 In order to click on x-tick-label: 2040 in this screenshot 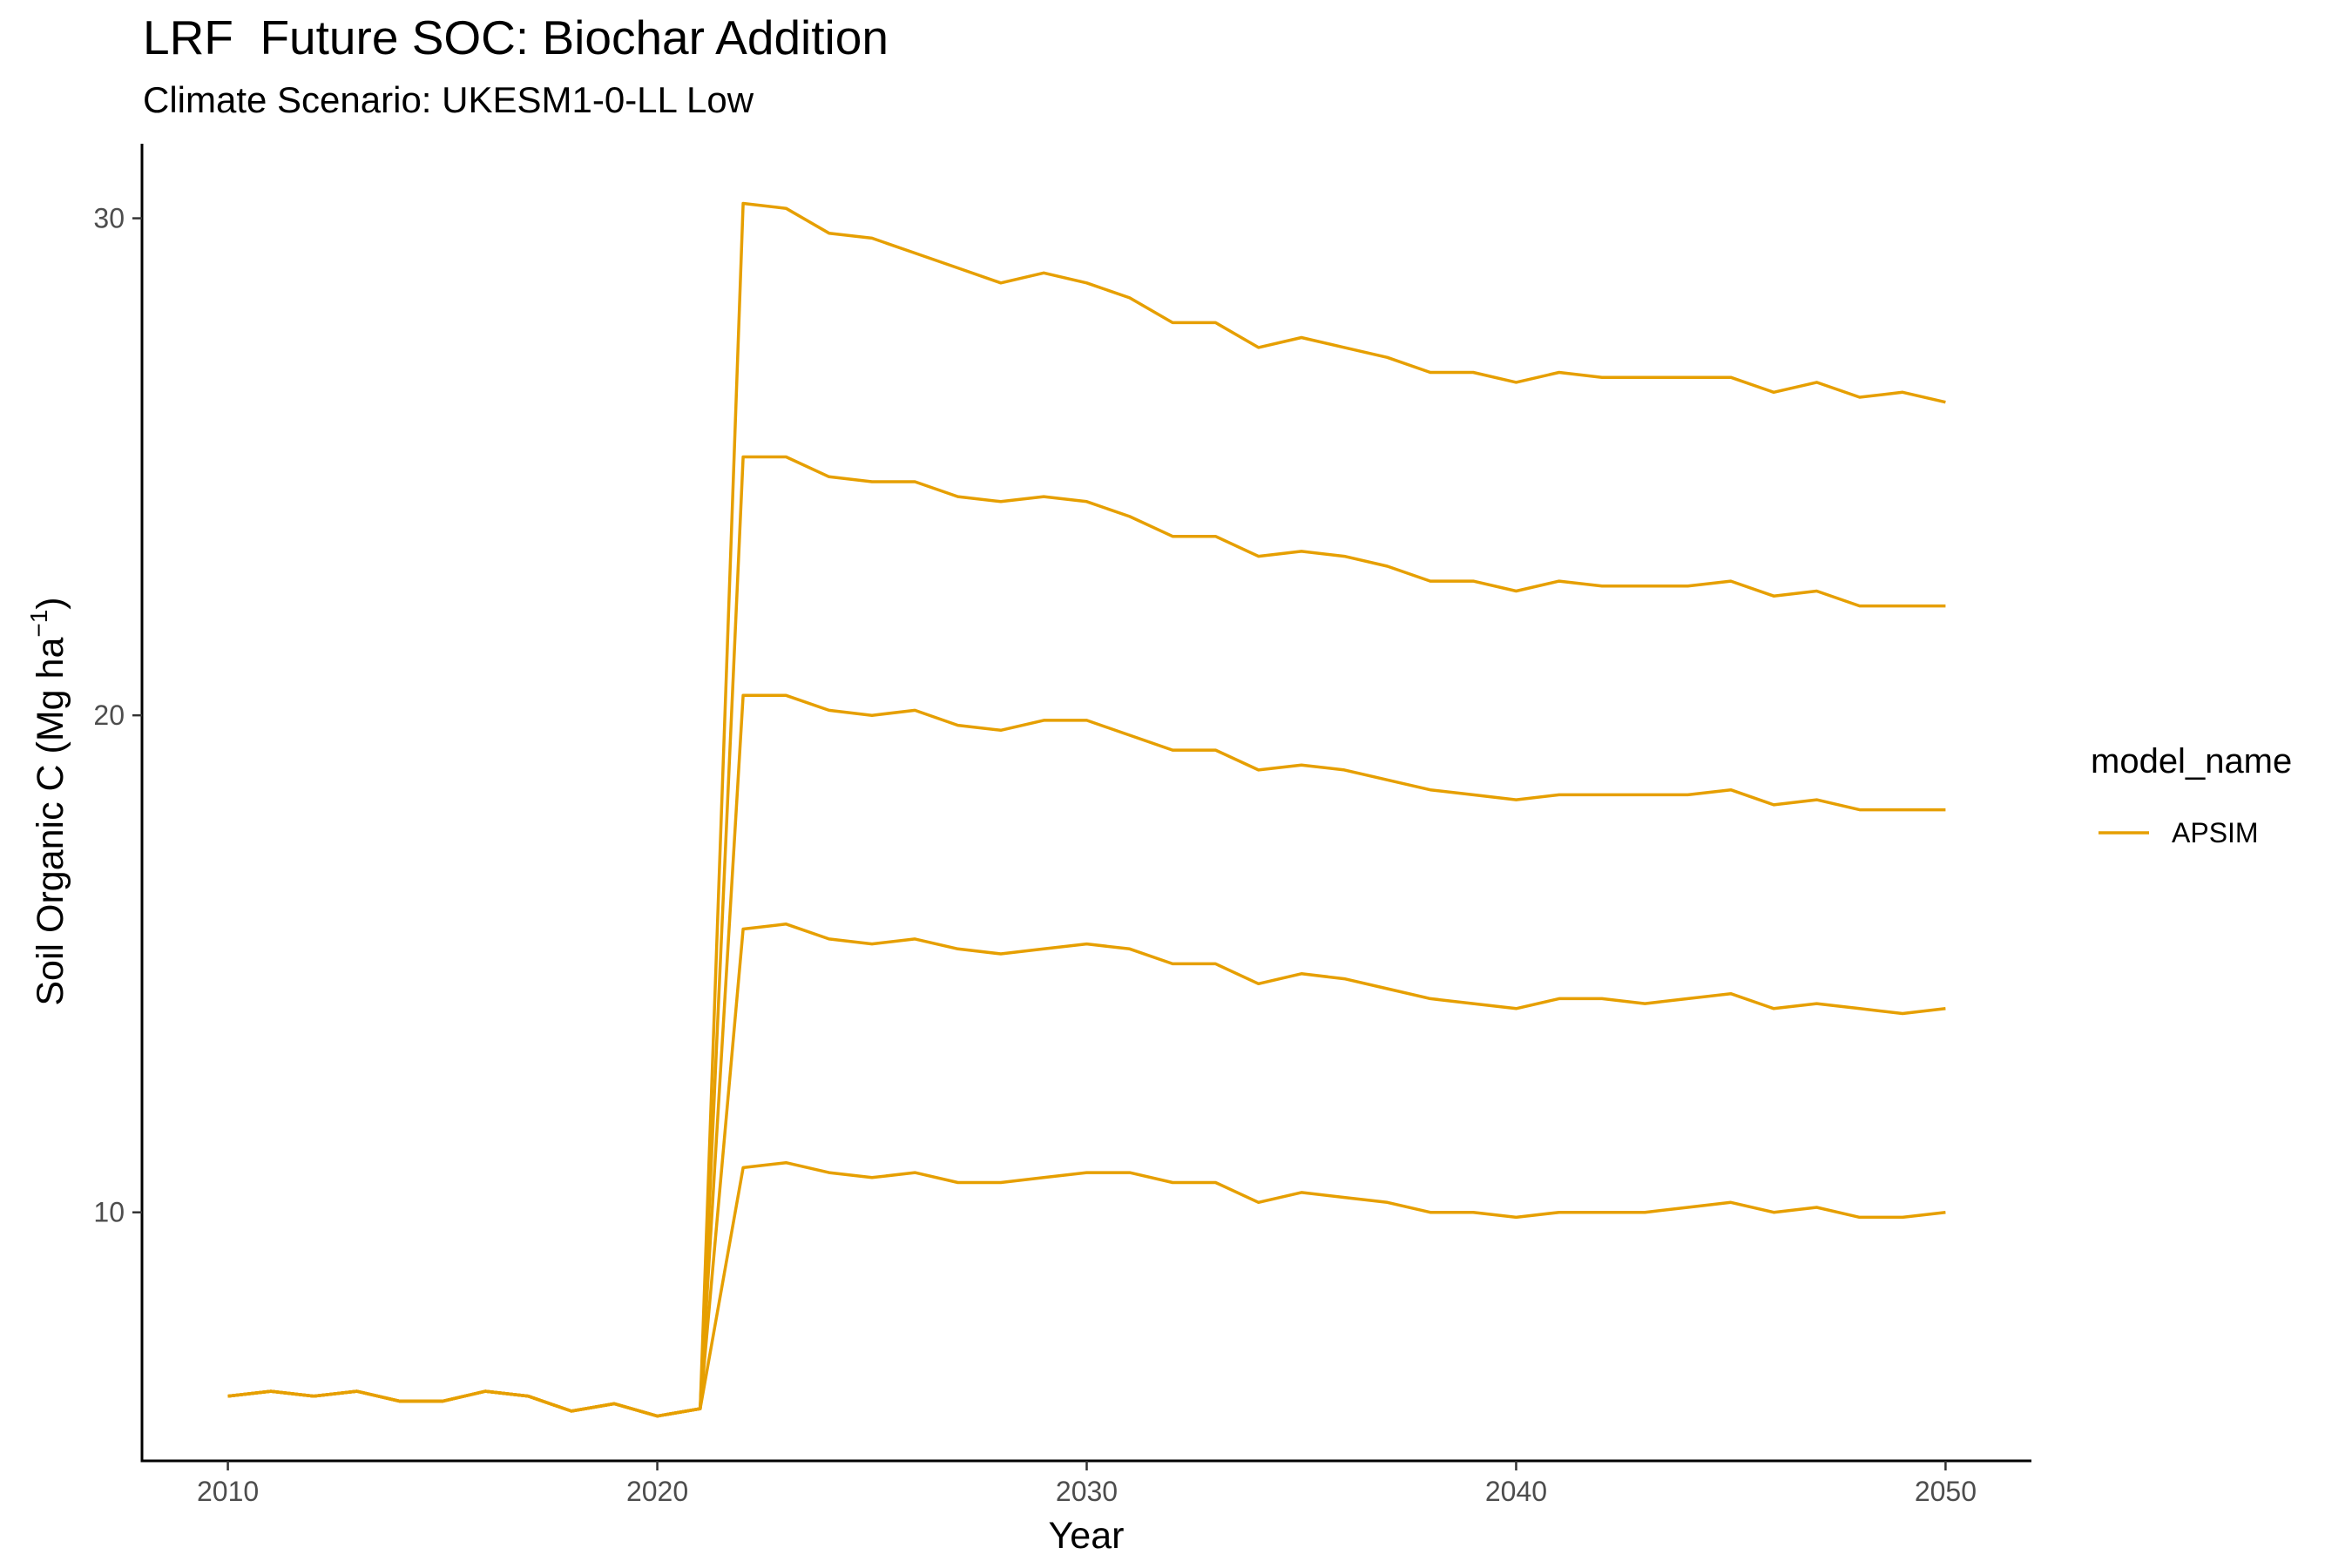, I will do `click(1516, 1491)`.